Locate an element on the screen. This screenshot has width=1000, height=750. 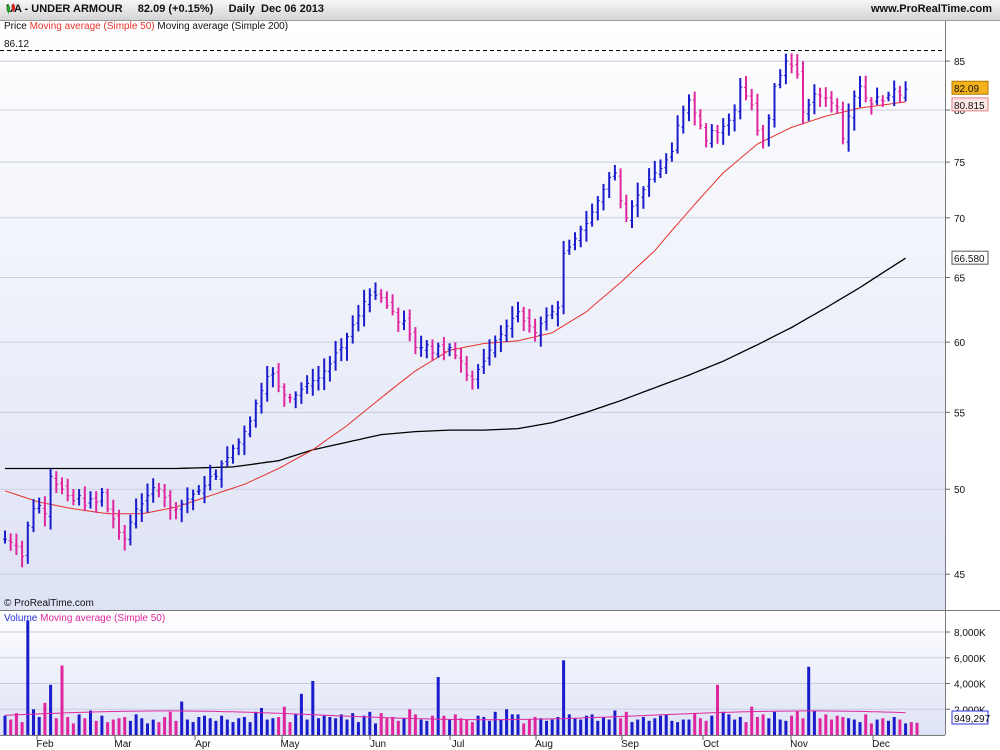
month-label: Aug is located at coordinates (544, 744).